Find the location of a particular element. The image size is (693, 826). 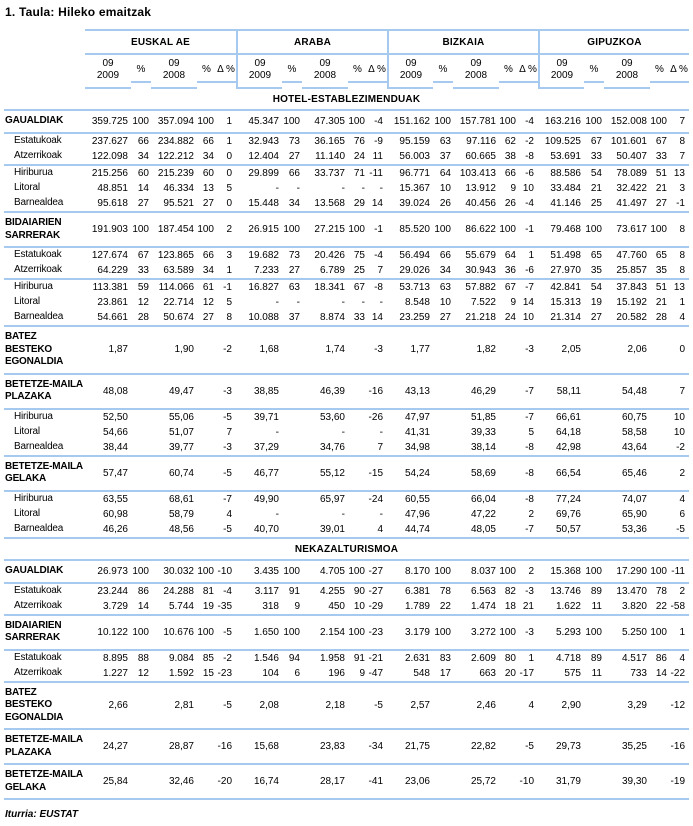

cell: 49,90 is located at coordinates (266, 499).